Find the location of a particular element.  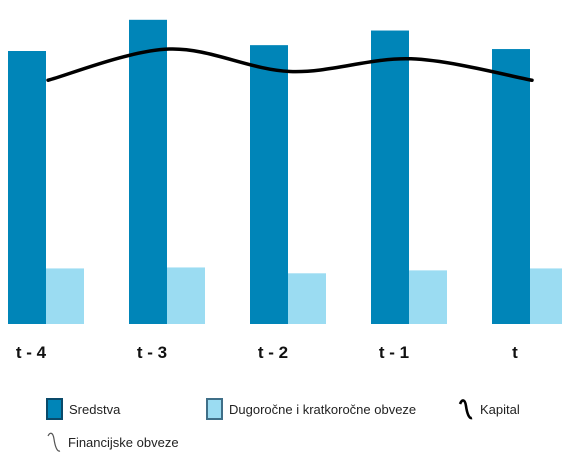

x-tick-labels: t - 4 t - 3 t - 2 t - 1 t is located at coordinates (267, 352).